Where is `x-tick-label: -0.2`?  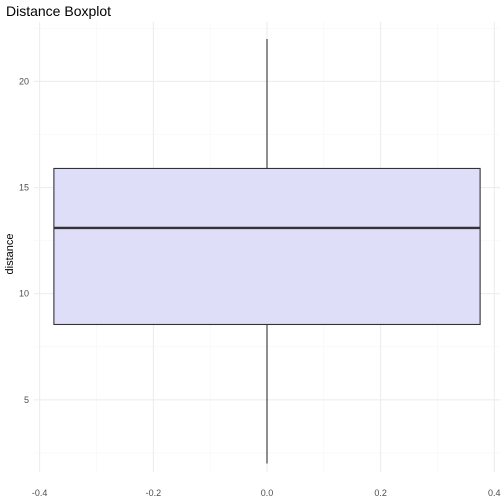
x-tick-label: -0.2 is located at coordinates (154, 493).